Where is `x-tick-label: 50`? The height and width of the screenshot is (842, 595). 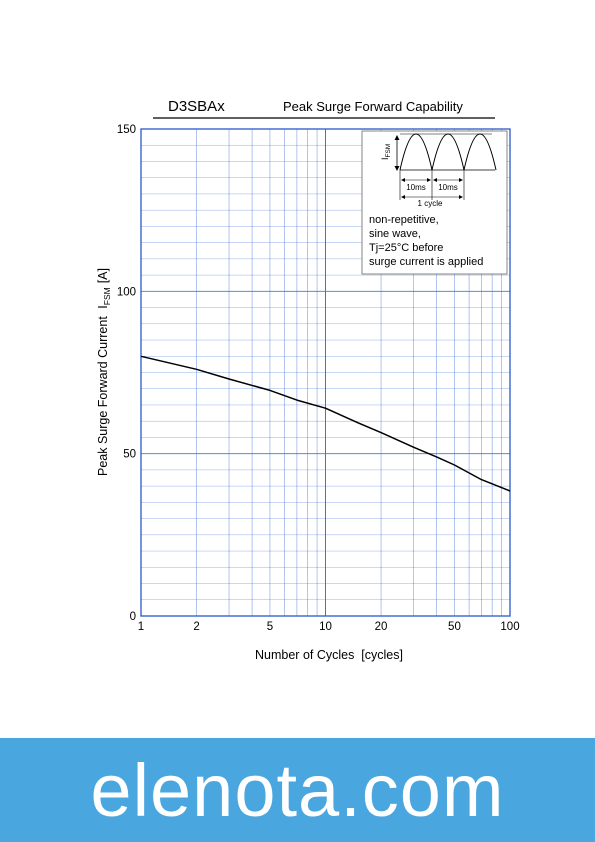
x-tick-label: 50 is located at coordinates (454, 627).